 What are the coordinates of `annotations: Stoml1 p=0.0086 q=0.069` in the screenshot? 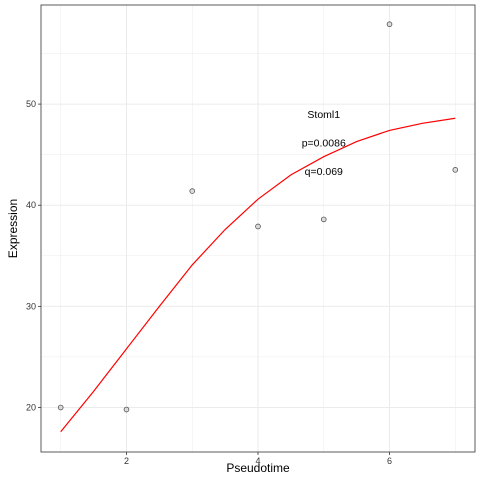 It's located at (324, 143).